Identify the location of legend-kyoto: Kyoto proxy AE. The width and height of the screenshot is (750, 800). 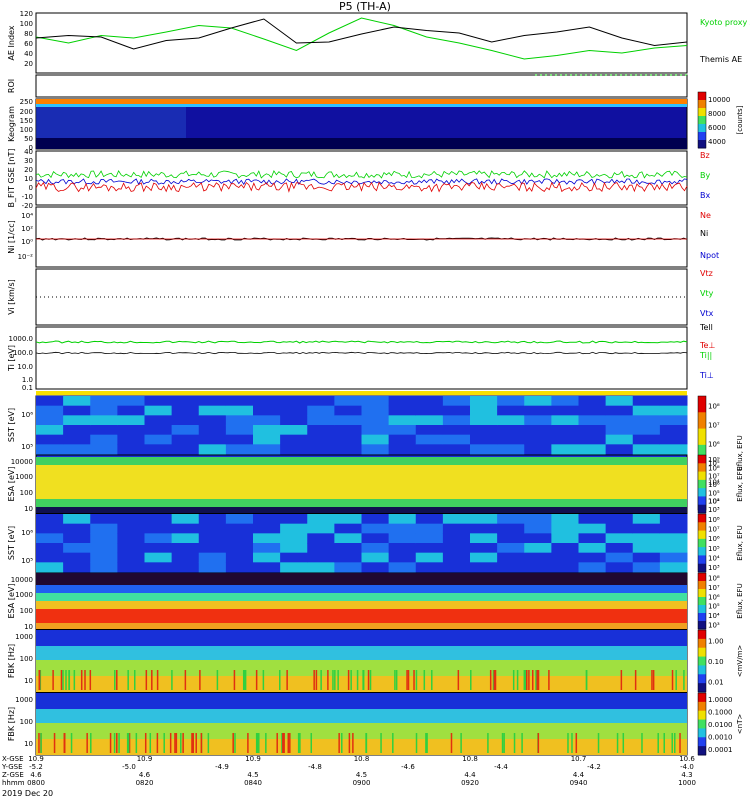
(725, 22).